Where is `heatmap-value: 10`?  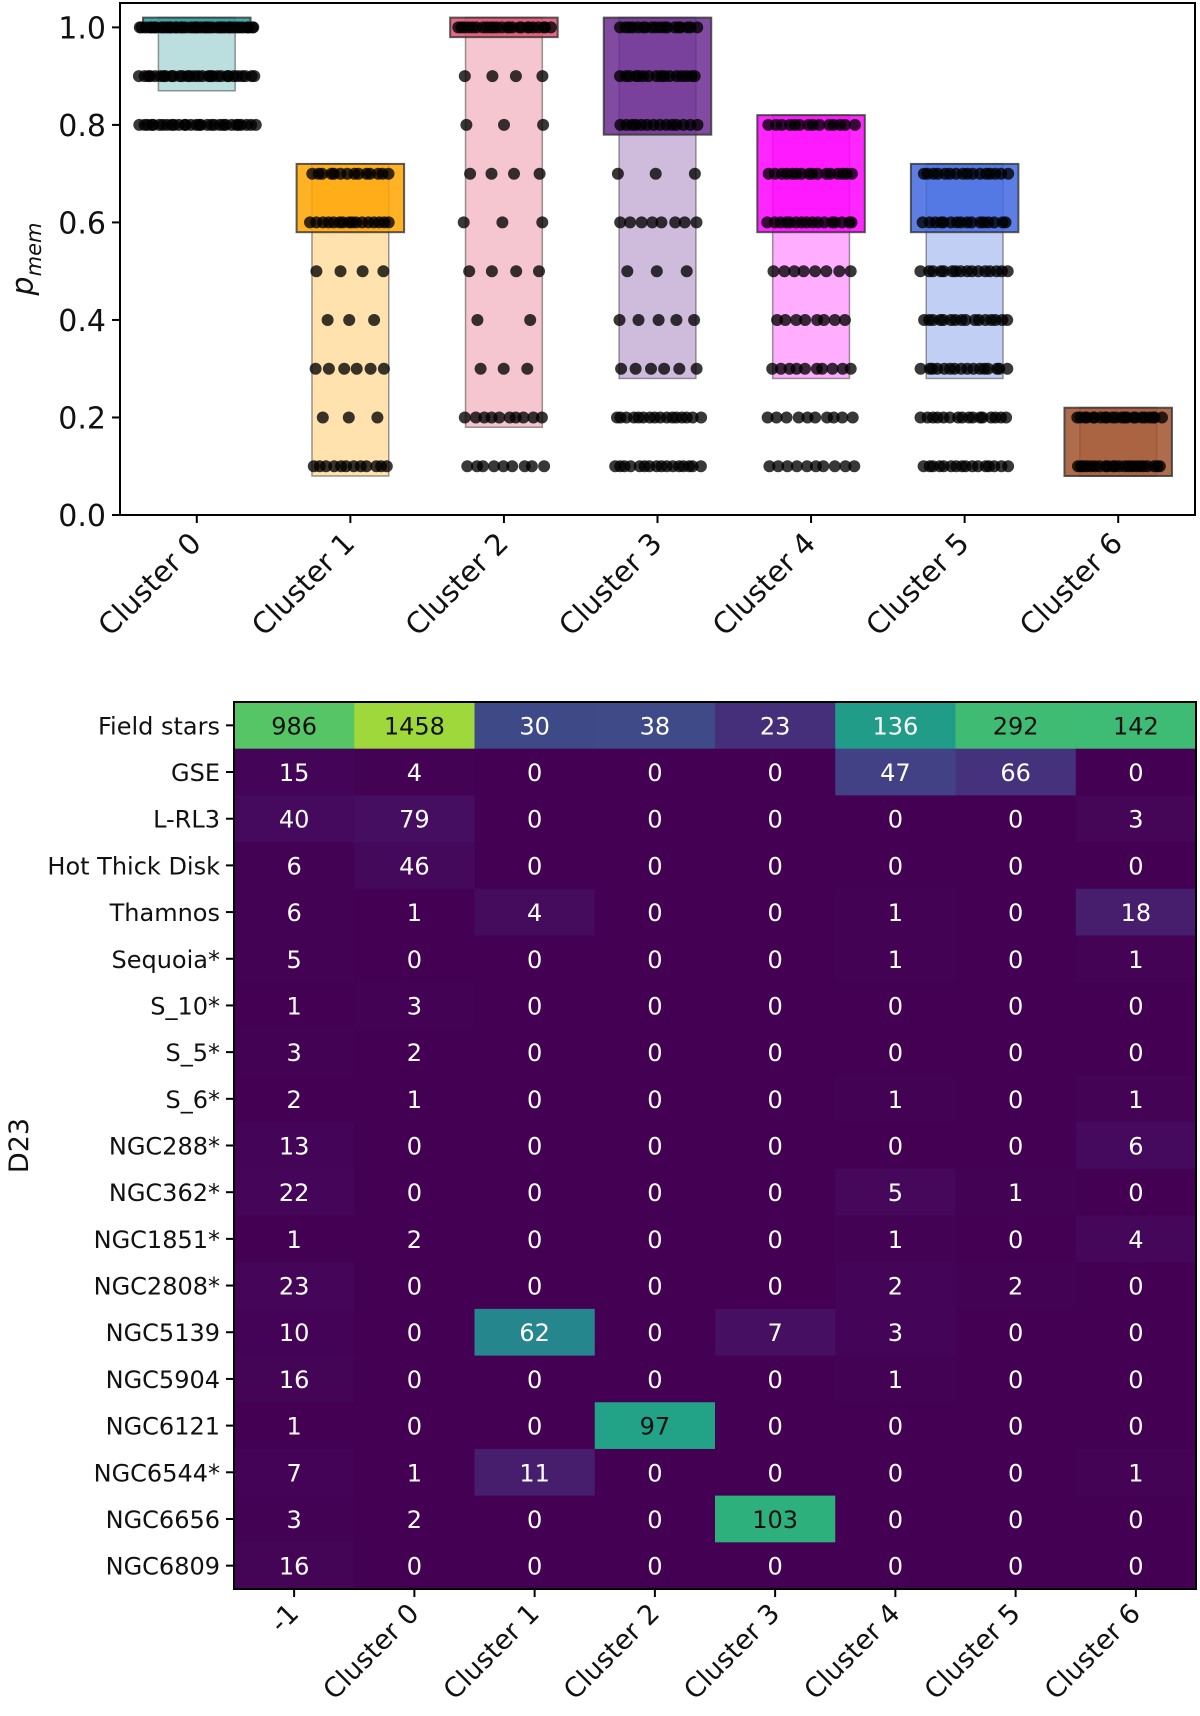 heatmap-value: 10 is located at coordinates (294, 1333).